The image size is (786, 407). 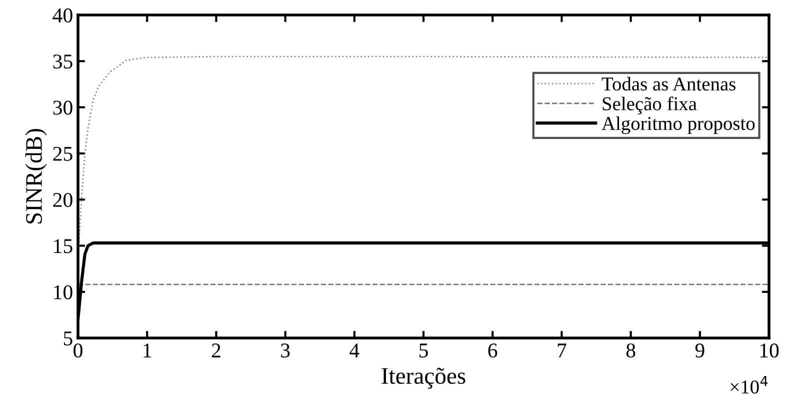 What do you see at coordinates (62, 61) in the screenshot?
I see `y-tick-label: 35` at bounding box center [62, 61].